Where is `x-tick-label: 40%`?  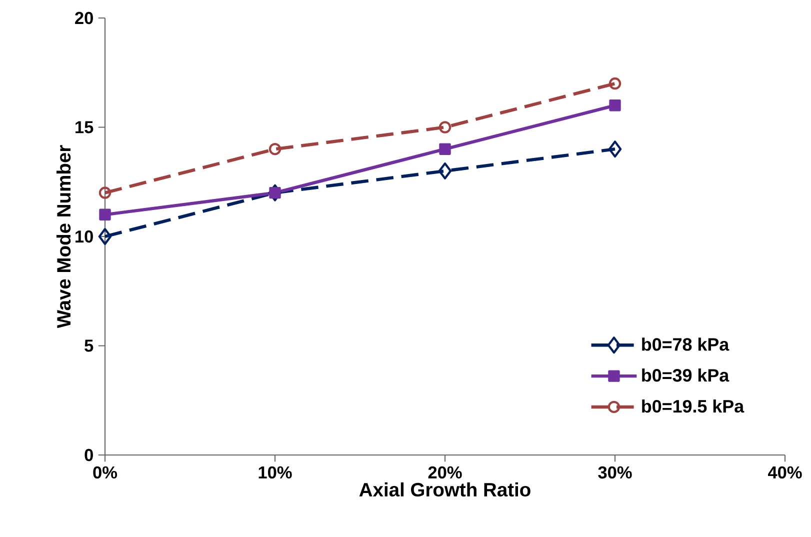 x-tick-label: 40% is located at coordinates (785, 472).